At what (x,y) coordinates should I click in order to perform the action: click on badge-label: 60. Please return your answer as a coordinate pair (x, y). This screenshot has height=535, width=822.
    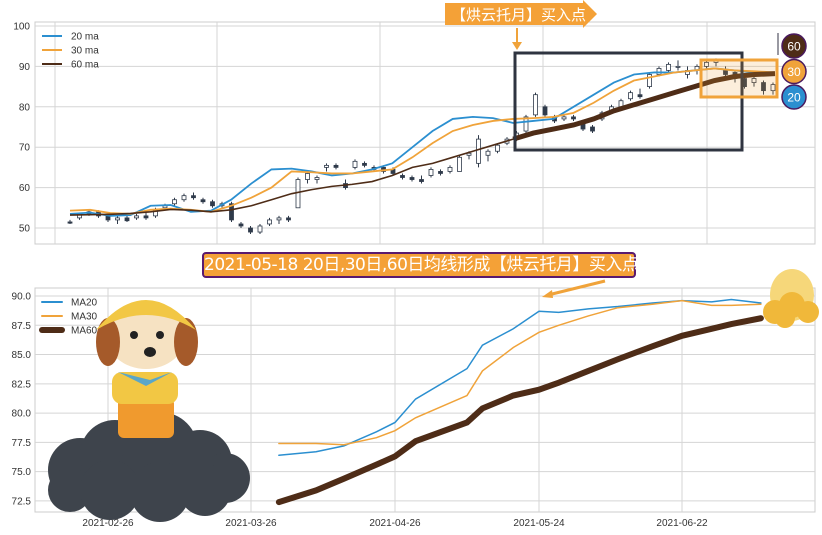
    Looking at the image, I should click on (794, 47).